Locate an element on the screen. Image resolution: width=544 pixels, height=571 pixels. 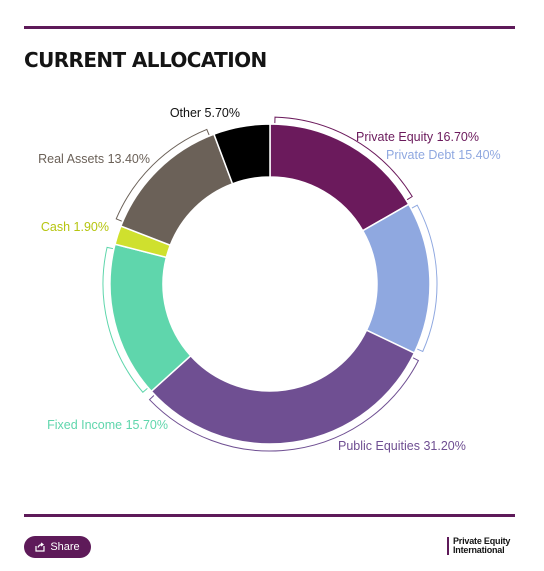
brand-logo: Private Equity International is located at coordinates (478, 546).